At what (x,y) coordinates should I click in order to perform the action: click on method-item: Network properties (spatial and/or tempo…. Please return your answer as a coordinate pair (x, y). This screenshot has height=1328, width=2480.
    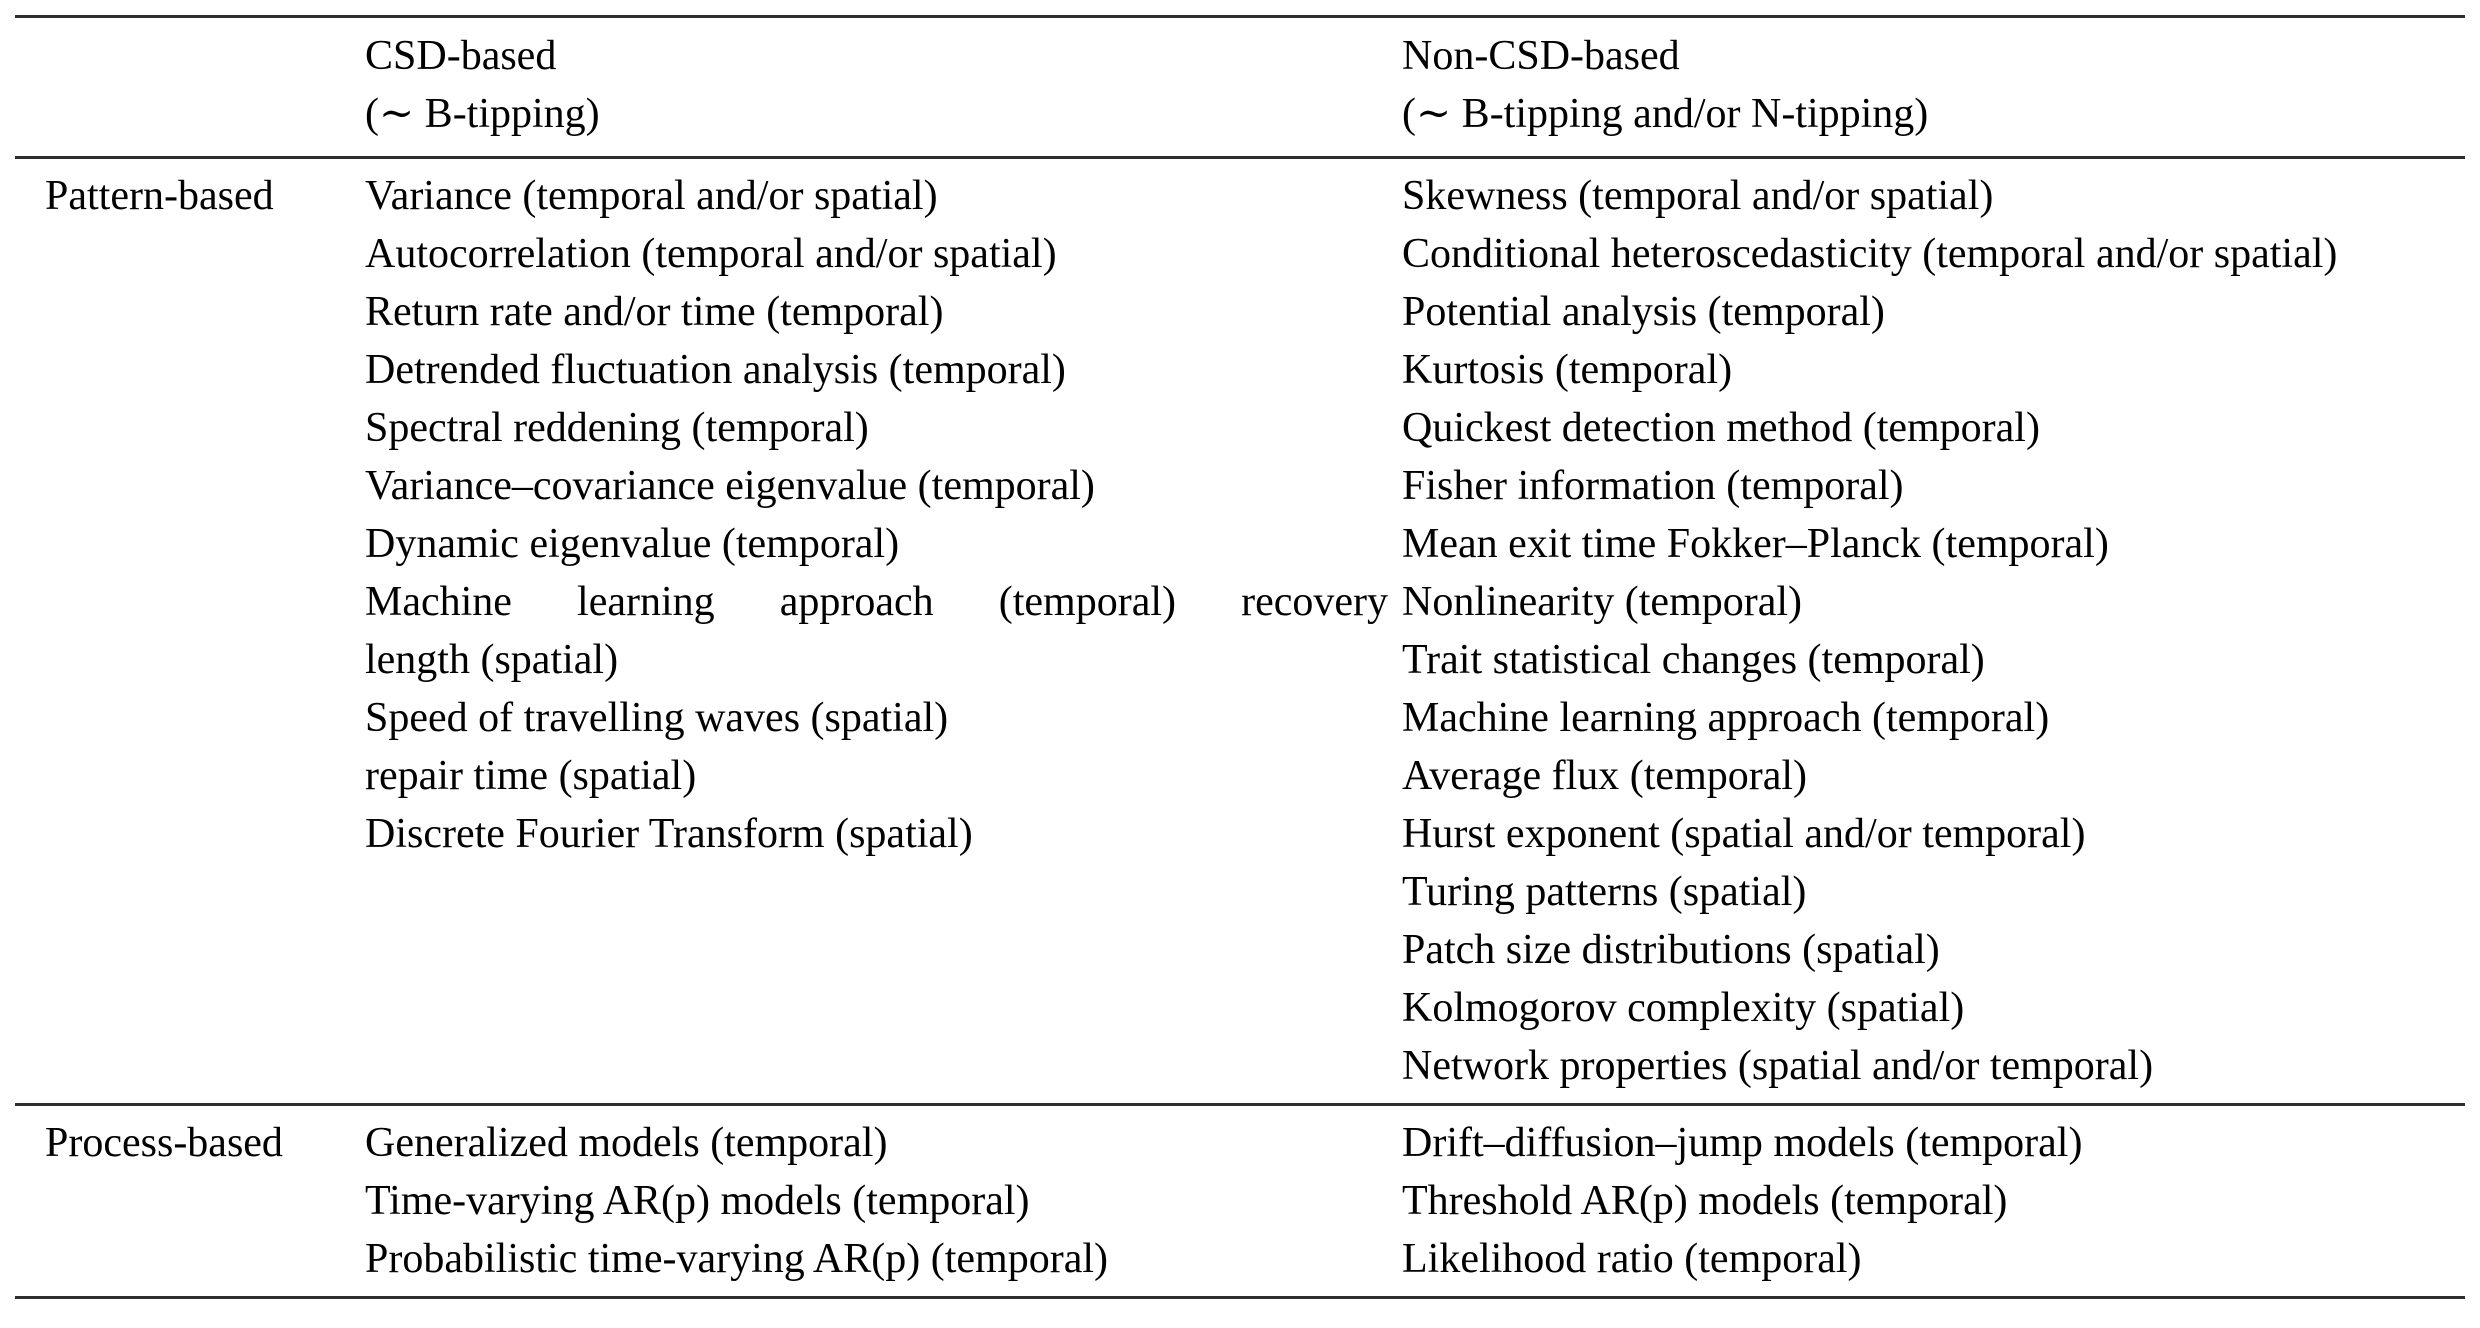
    Looking at the image, I should click on (1778, 1066).